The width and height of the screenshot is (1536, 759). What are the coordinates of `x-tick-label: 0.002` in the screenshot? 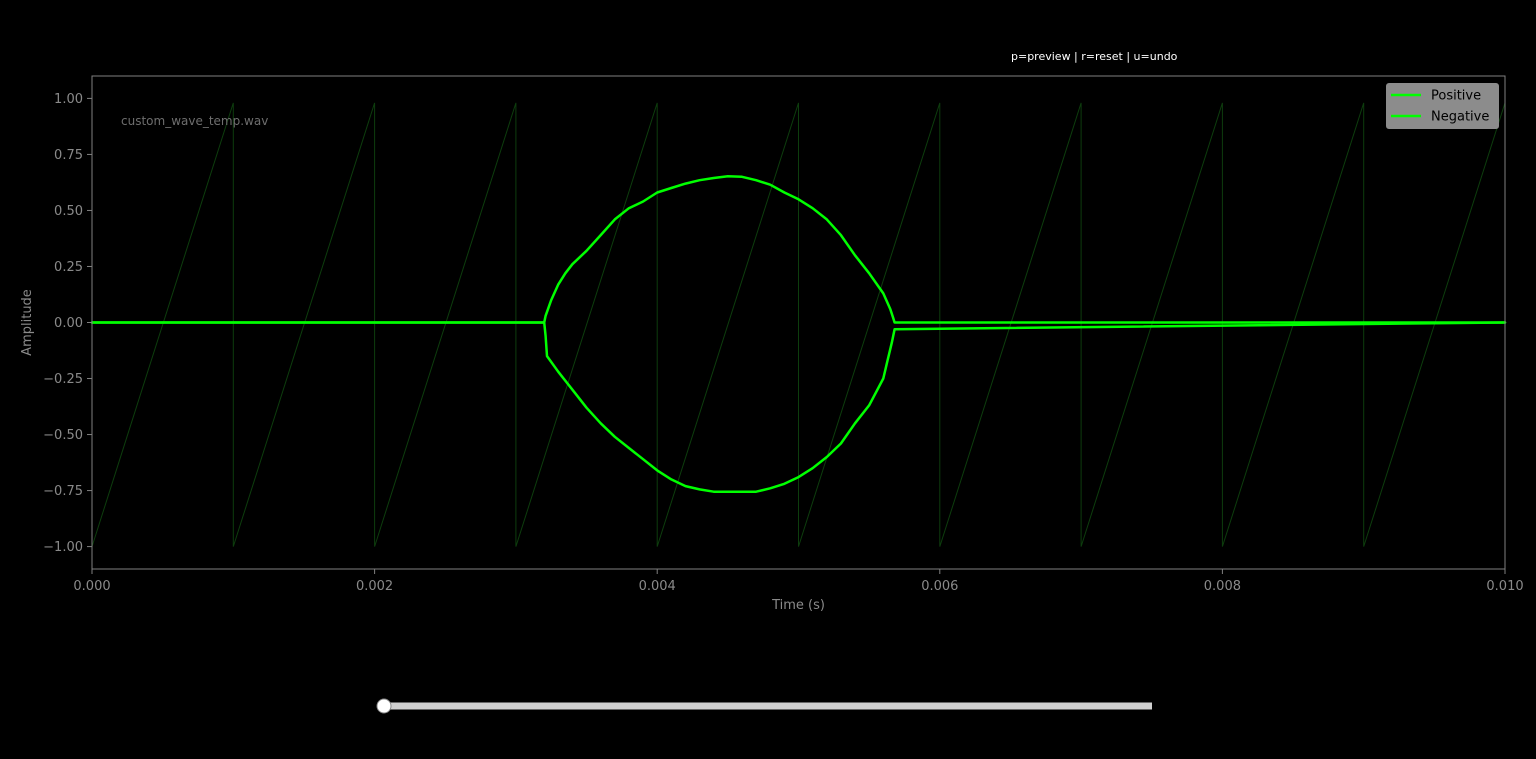 It's located at (374, 586).